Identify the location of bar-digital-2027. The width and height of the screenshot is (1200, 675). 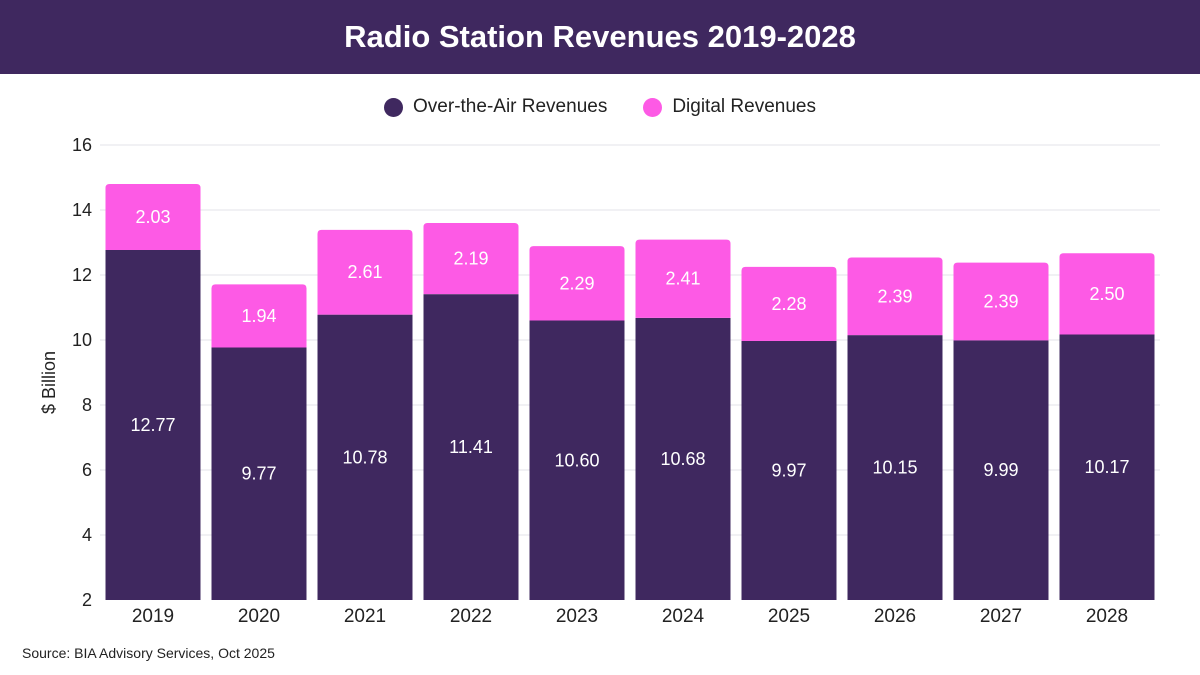
(1001, 301).